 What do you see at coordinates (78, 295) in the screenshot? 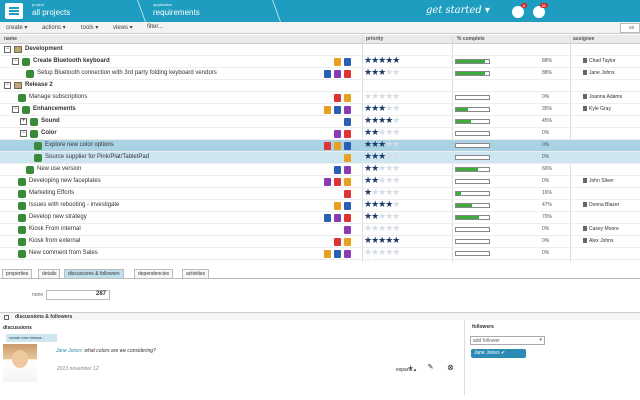
I see `id-field: 287` at bounding box center [78, 295].